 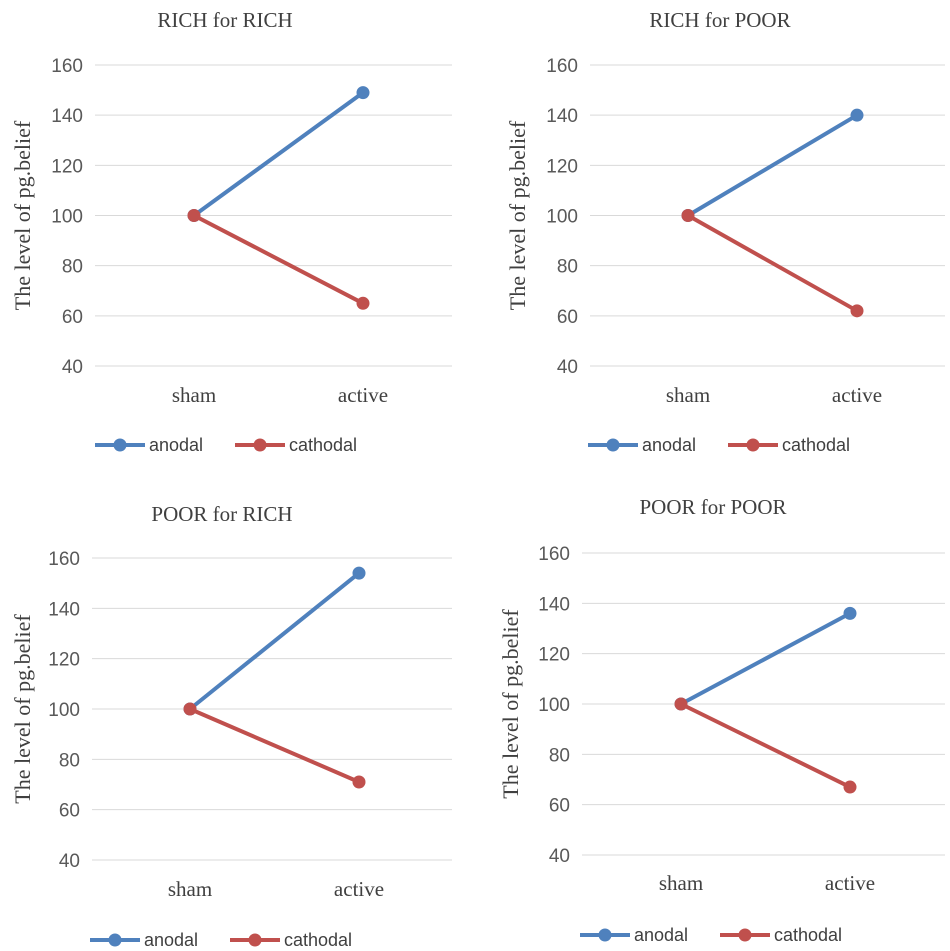 I want to click on chart-title: POOR for RICH, so click(x=221, y=514).